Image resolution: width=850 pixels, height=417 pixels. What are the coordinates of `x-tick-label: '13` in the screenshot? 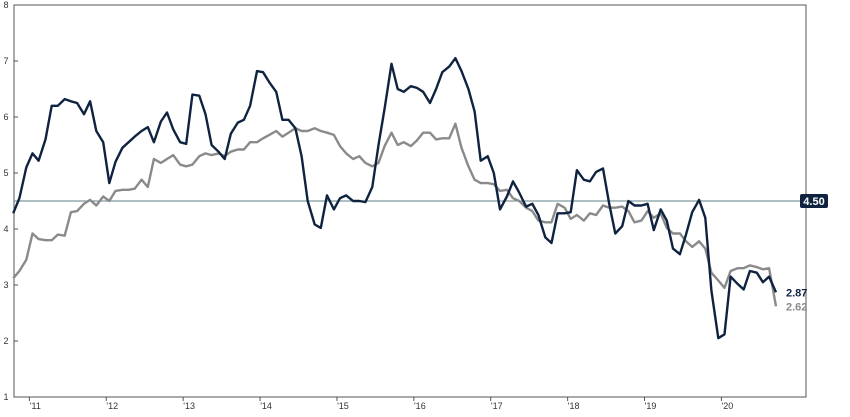 It's located at (189, 406).